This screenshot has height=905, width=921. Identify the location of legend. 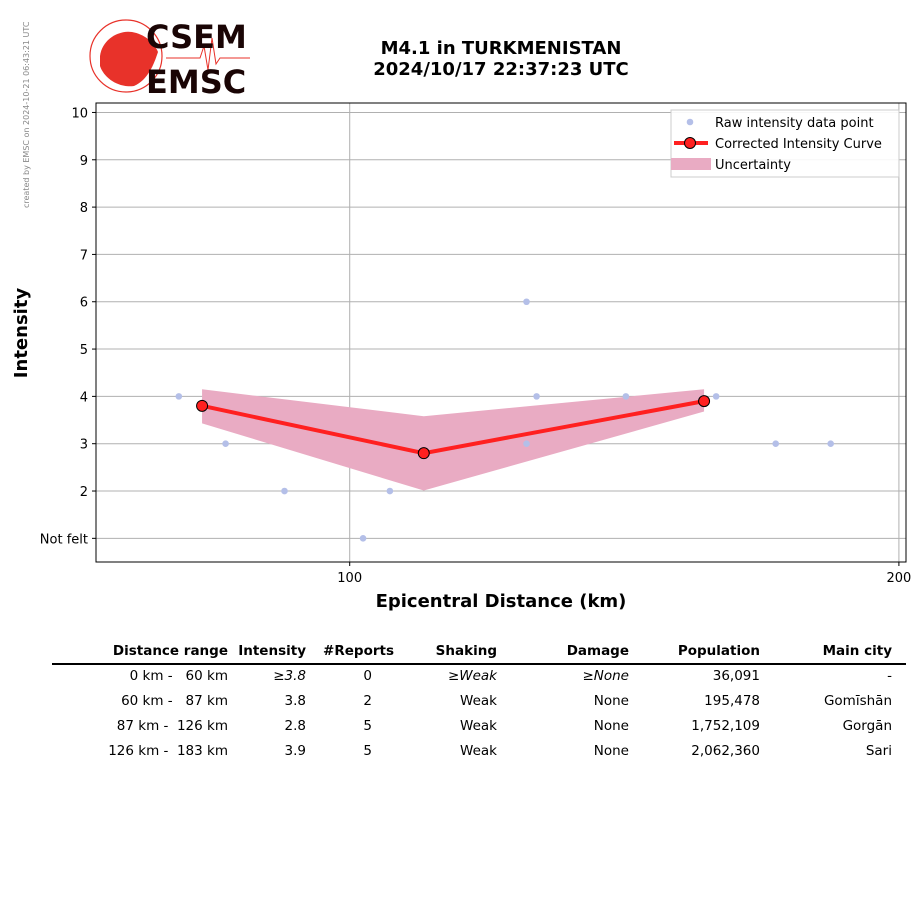
(785, 143).